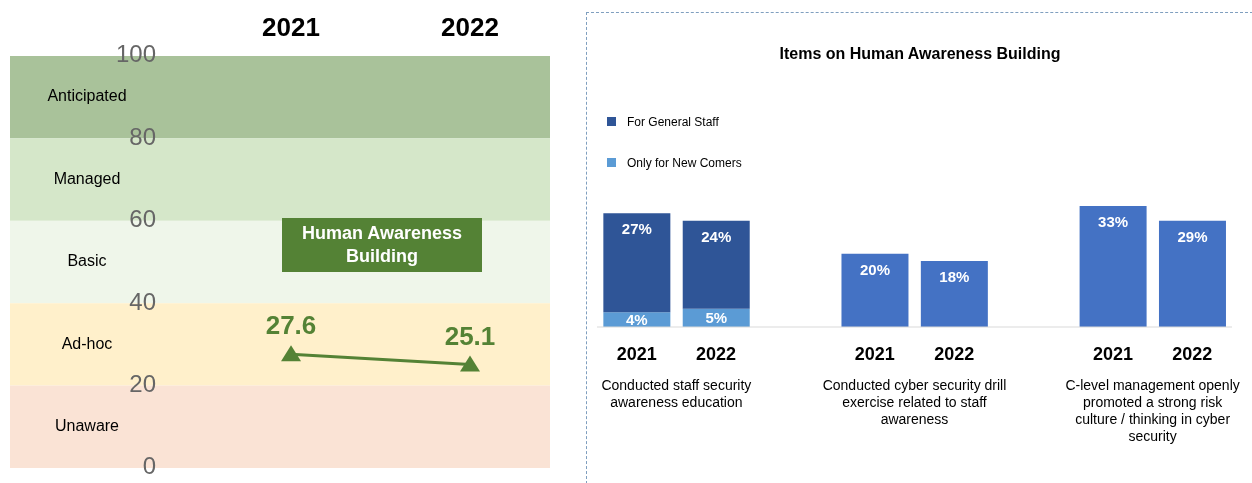  What do you see at coordinates (142, 383) in the screenshot?
I see `y-tick-label: 20` at bounding box center [142, 383].